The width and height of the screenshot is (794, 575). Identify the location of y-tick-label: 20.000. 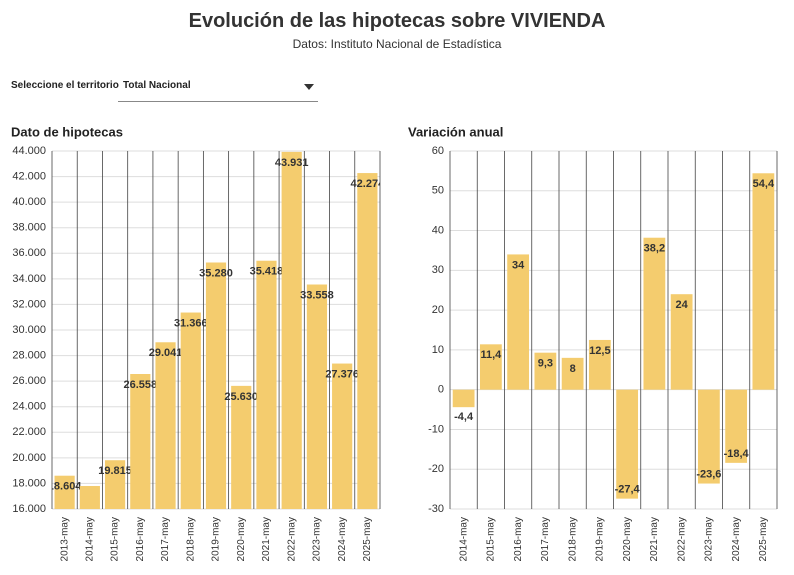
(29, 458).